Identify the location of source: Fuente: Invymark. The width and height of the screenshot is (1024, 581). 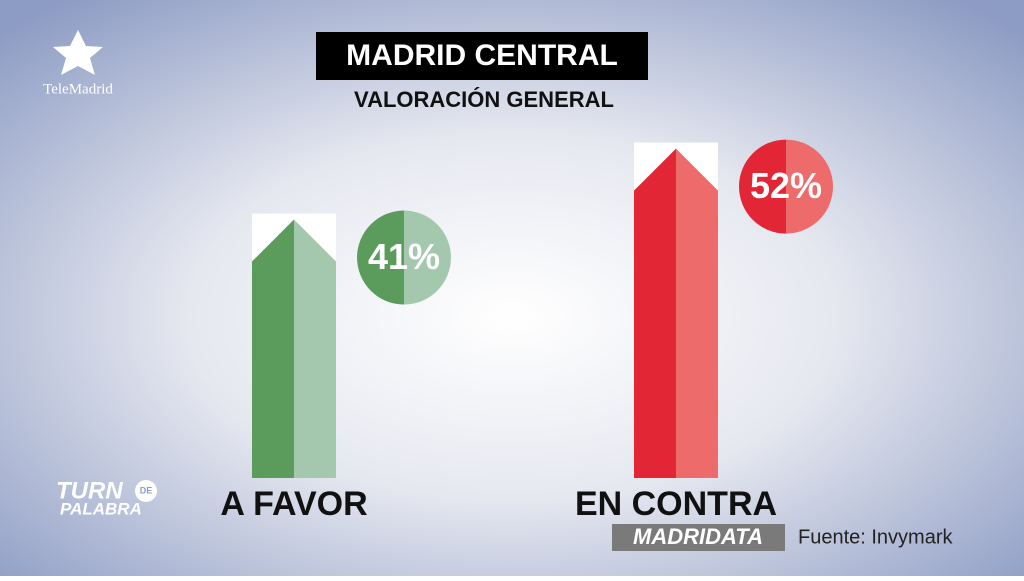
(876, 537).